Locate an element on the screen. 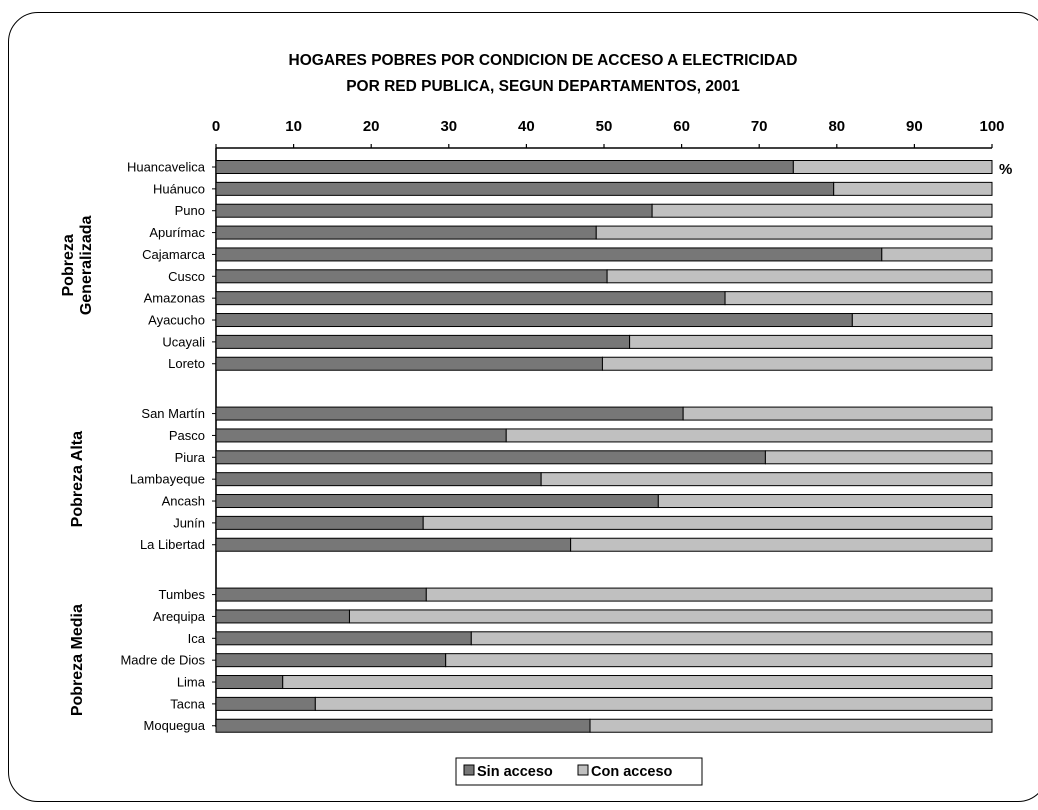  x-tick-label: 40 is located at coordinates (526, 126).